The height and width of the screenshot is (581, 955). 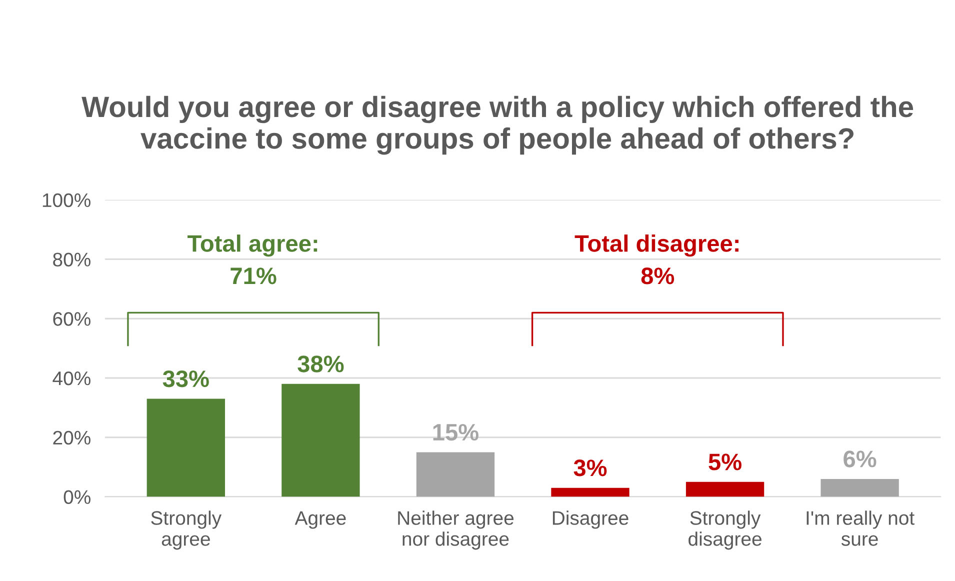 I want to click on y-tick-label: 0%, so click(x=77, y=497).